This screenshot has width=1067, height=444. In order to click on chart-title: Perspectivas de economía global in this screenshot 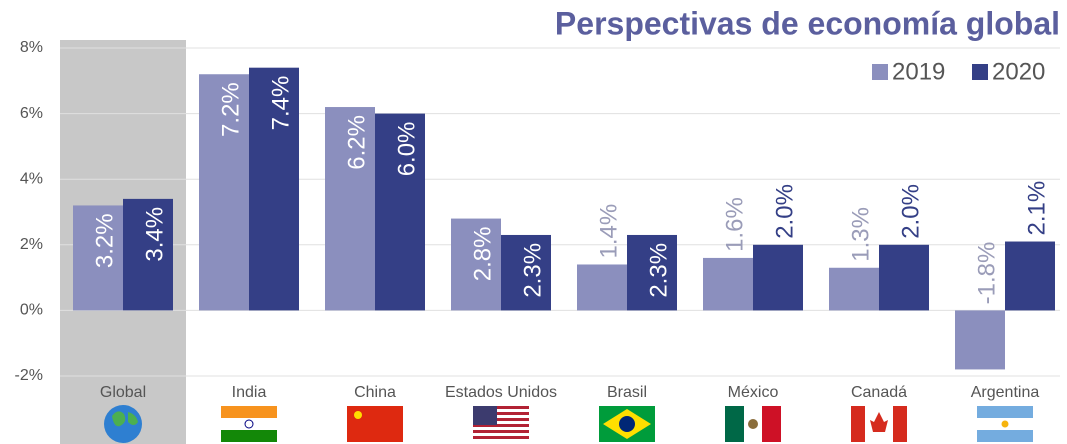, I will do `click(807, 23)`.